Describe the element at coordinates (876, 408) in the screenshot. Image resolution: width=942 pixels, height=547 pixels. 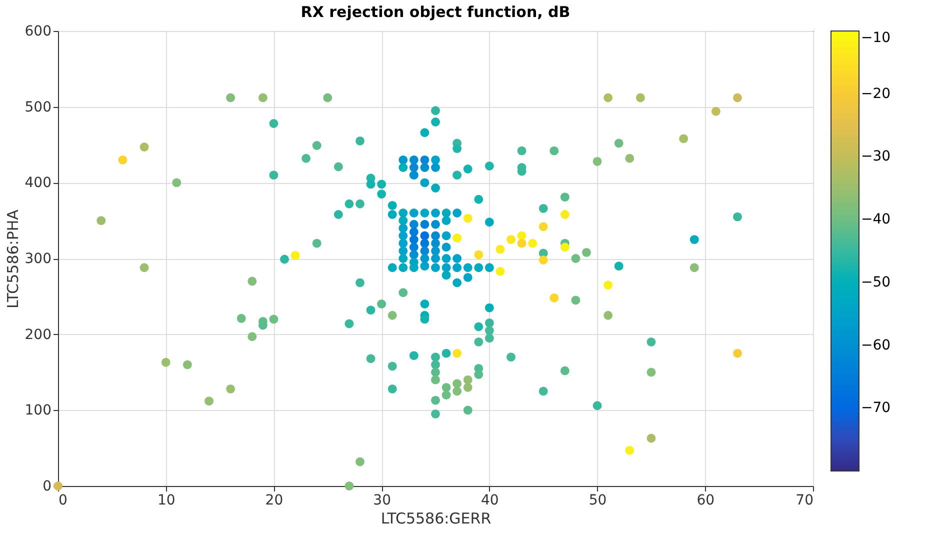
I see `color-bar-label: −70` at that location.